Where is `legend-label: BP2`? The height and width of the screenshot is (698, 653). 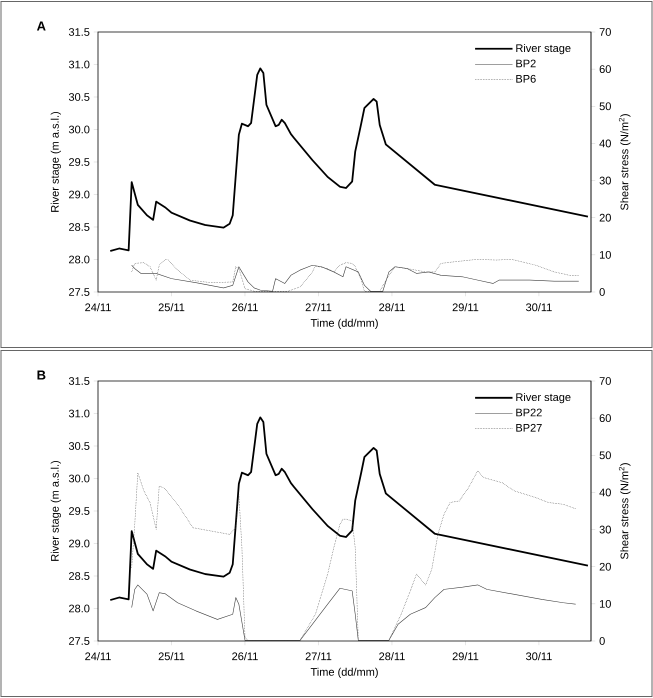 legend-label: BP2 is located at coordinates (526, 64).